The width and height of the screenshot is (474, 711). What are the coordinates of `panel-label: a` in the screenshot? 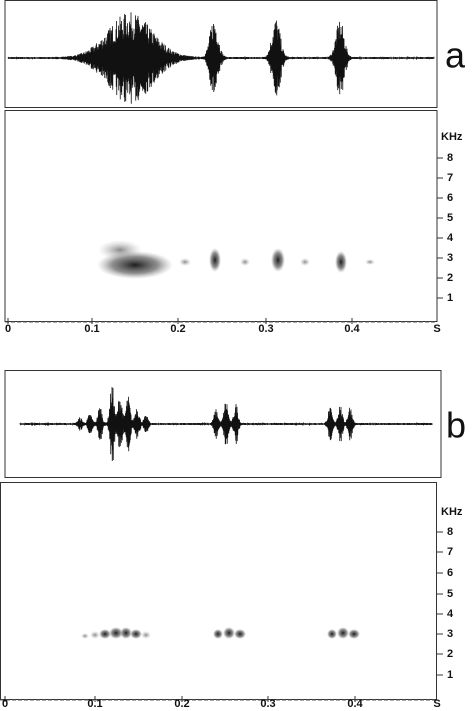 It's located at (455, 55).